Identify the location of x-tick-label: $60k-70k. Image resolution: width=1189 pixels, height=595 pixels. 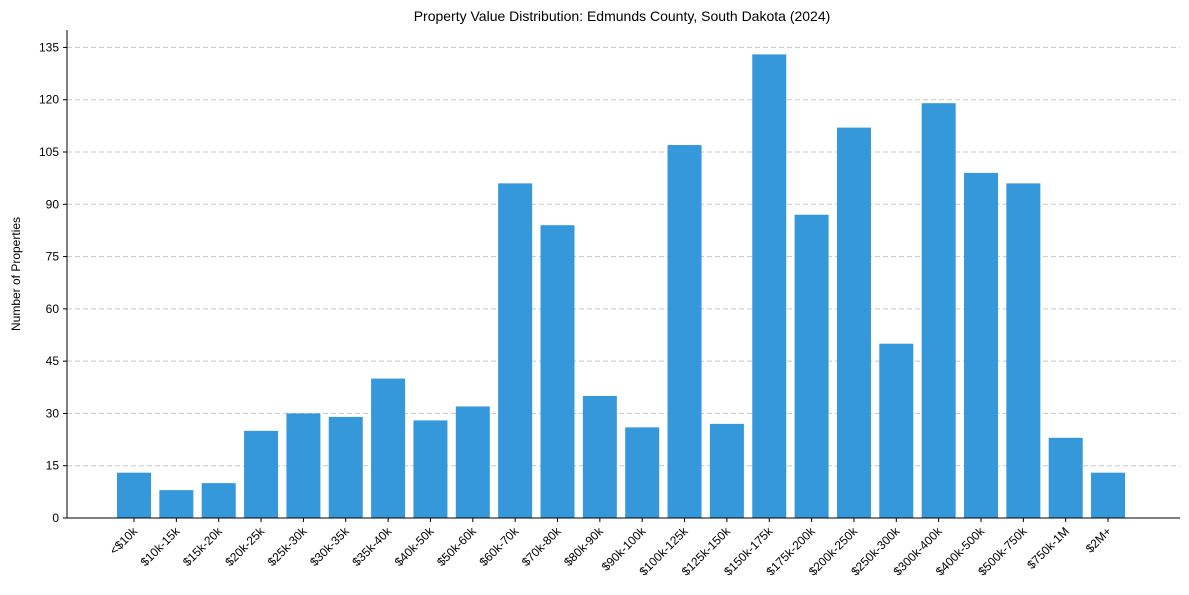
(499, 547).